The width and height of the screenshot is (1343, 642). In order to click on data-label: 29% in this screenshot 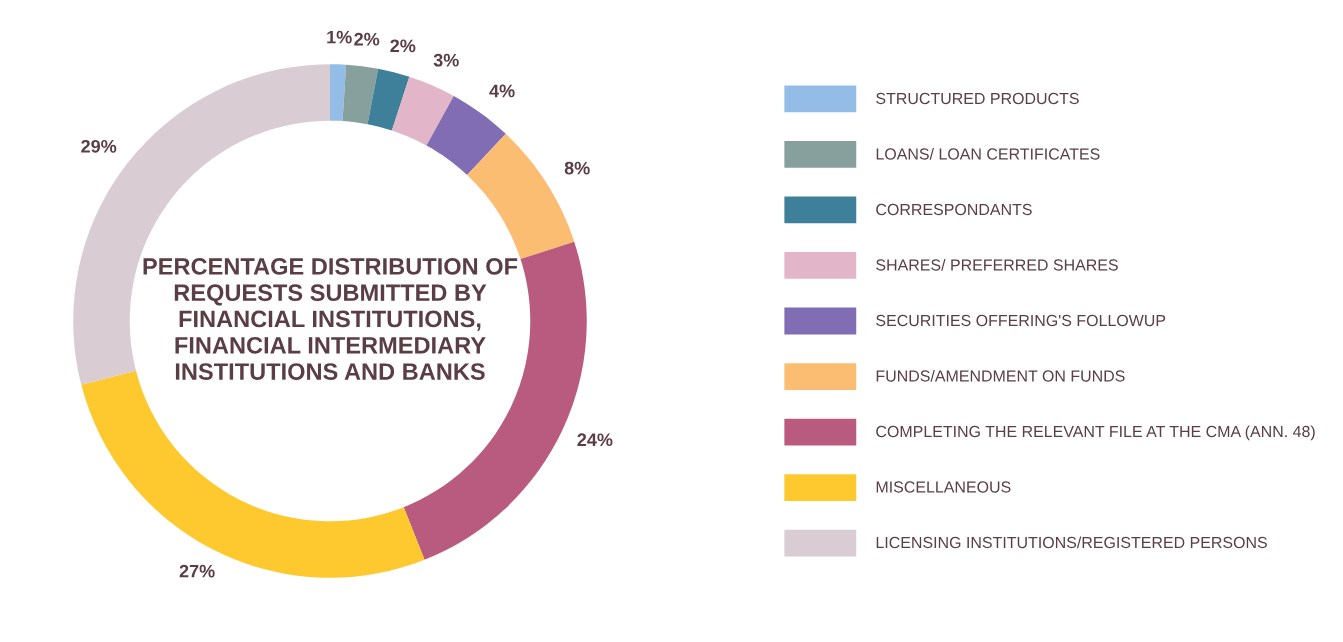, I will do `click(99, 146)`.